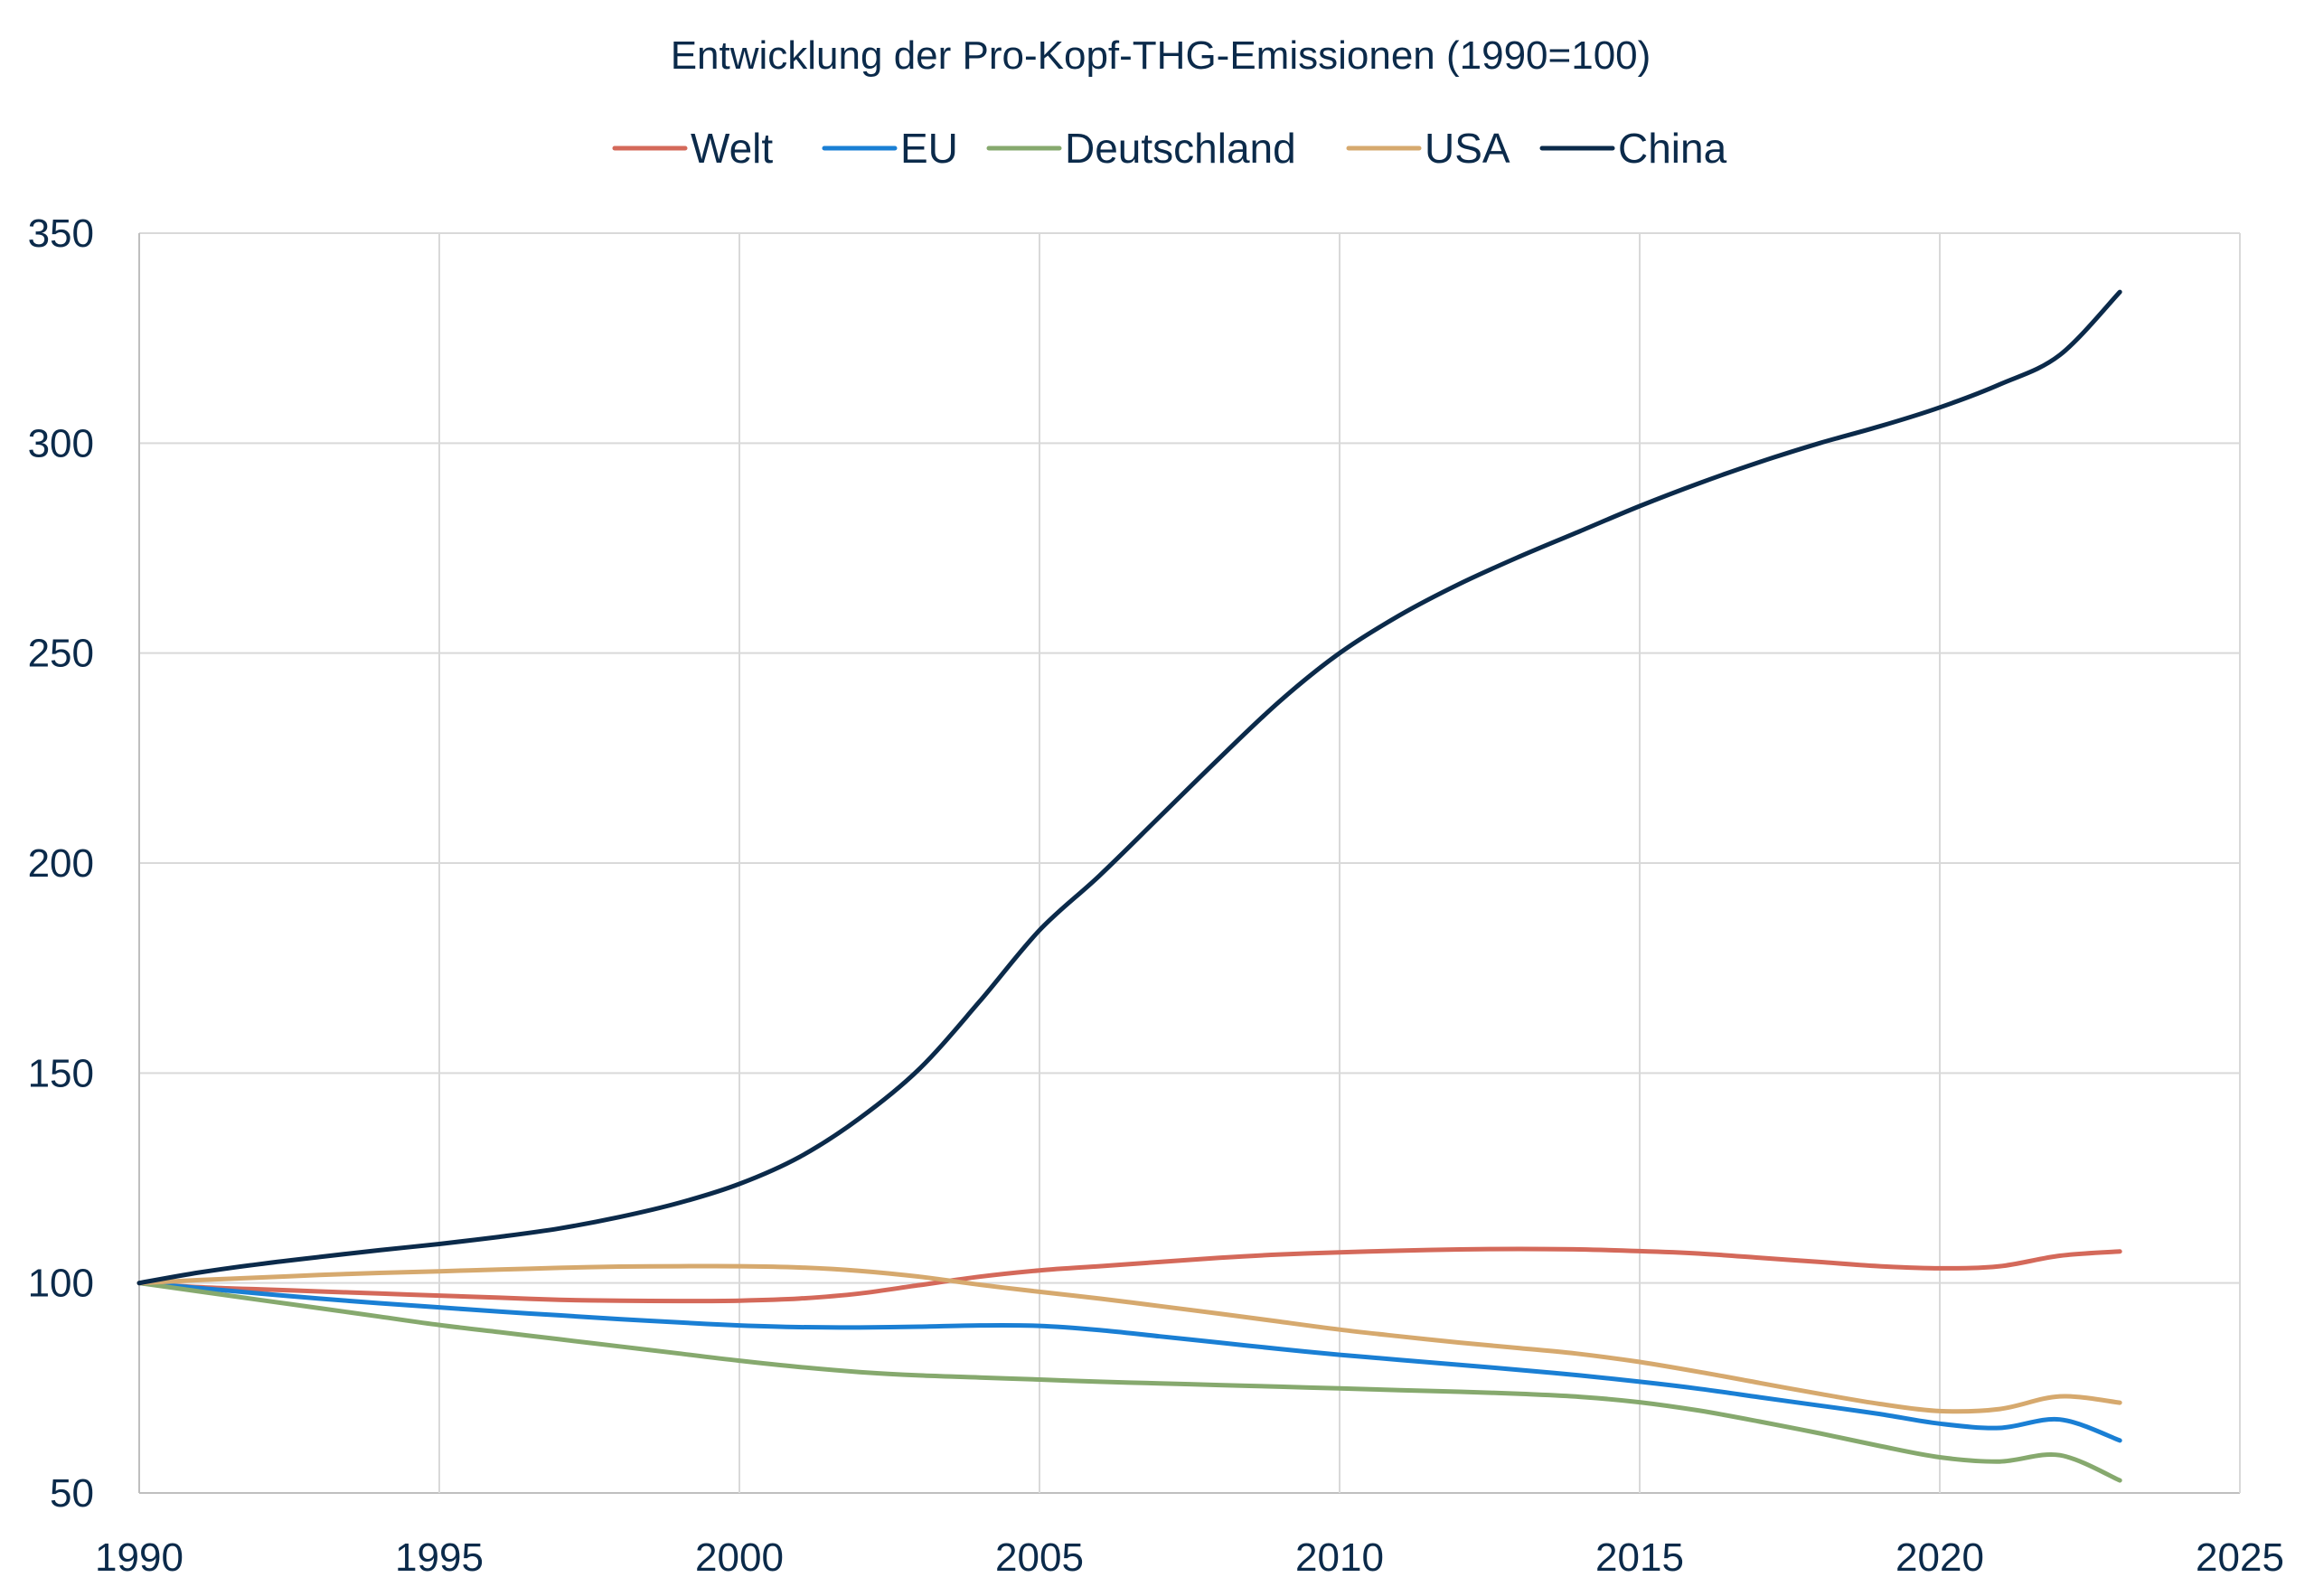 The width and height of the screenshot is (2314, 1596). Describe the element at coordinates (1180, 148) in the screenshot. I see `legend-label-deutschland: Deutschland` at that location.